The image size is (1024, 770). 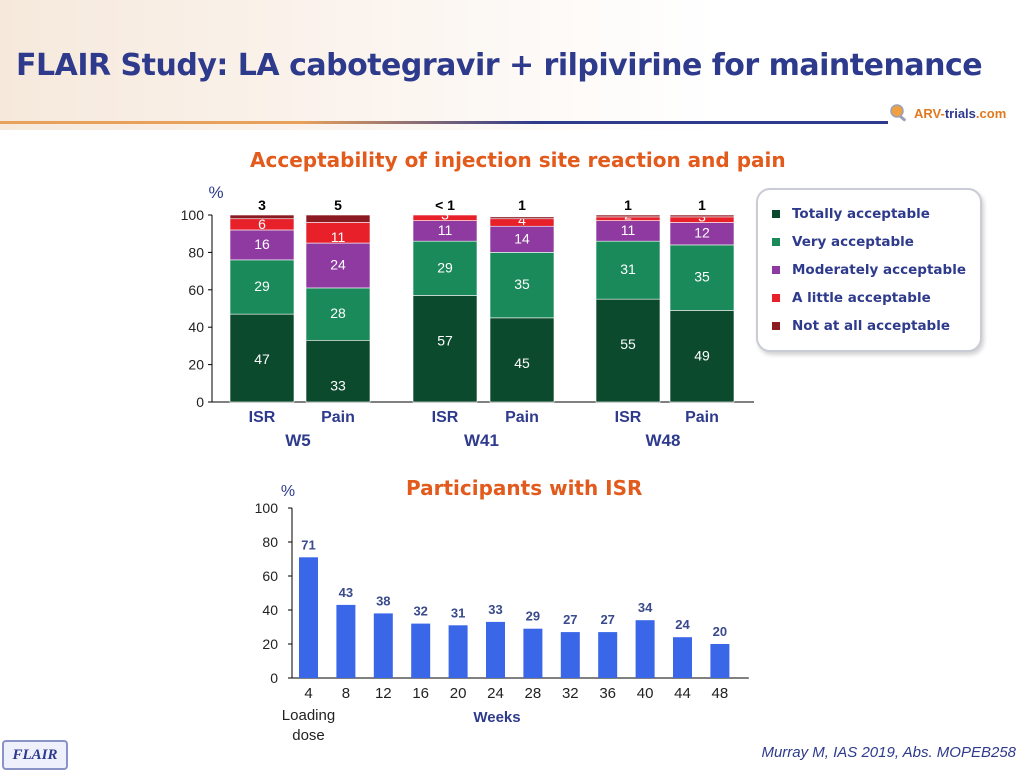 What do you see at coordinates (720, 631) in the screenshot?
I see `isr-bar-value-label: 20` at bounding box center [720, 631].